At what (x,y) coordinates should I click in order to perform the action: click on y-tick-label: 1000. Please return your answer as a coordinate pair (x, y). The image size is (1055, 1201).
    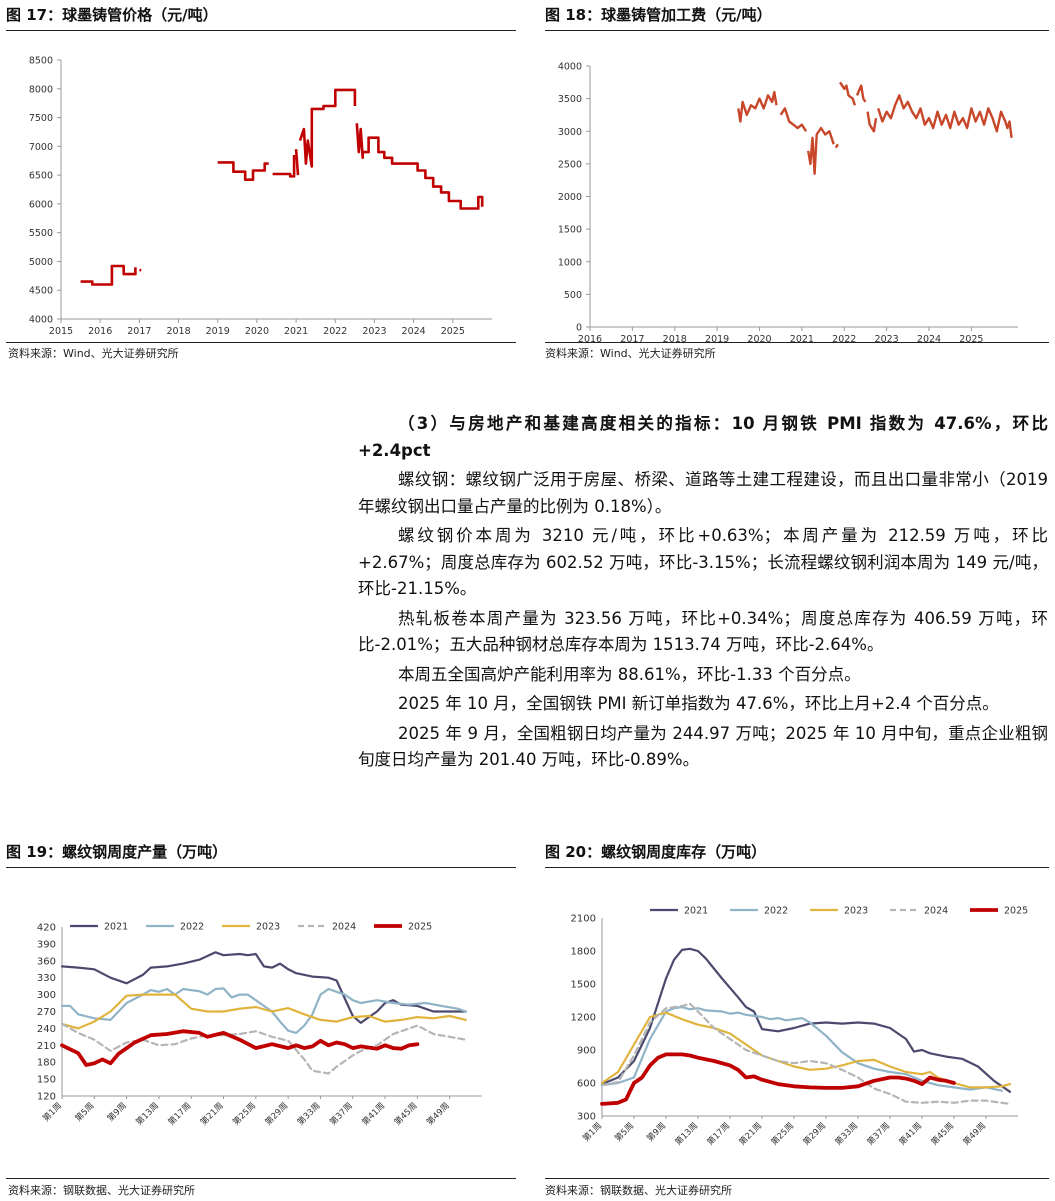
    Looking at the image, I should click on (570, 262).